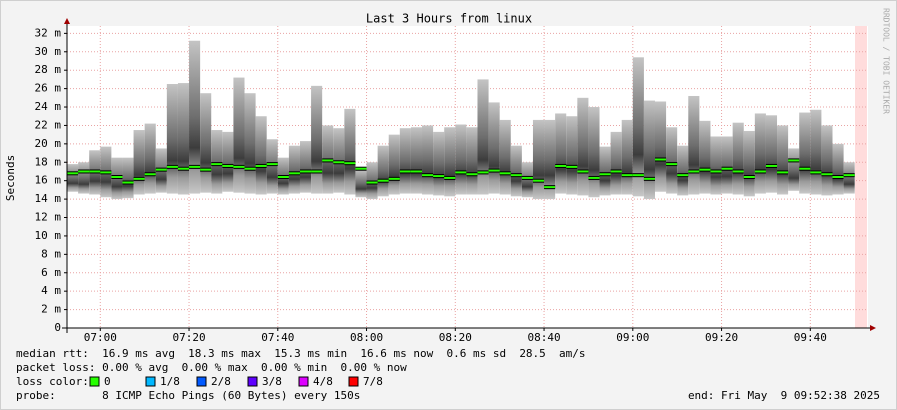 This screenshot has width=897, height=410. I want to click on y-tick-label: 26 m, so click(48, 88).